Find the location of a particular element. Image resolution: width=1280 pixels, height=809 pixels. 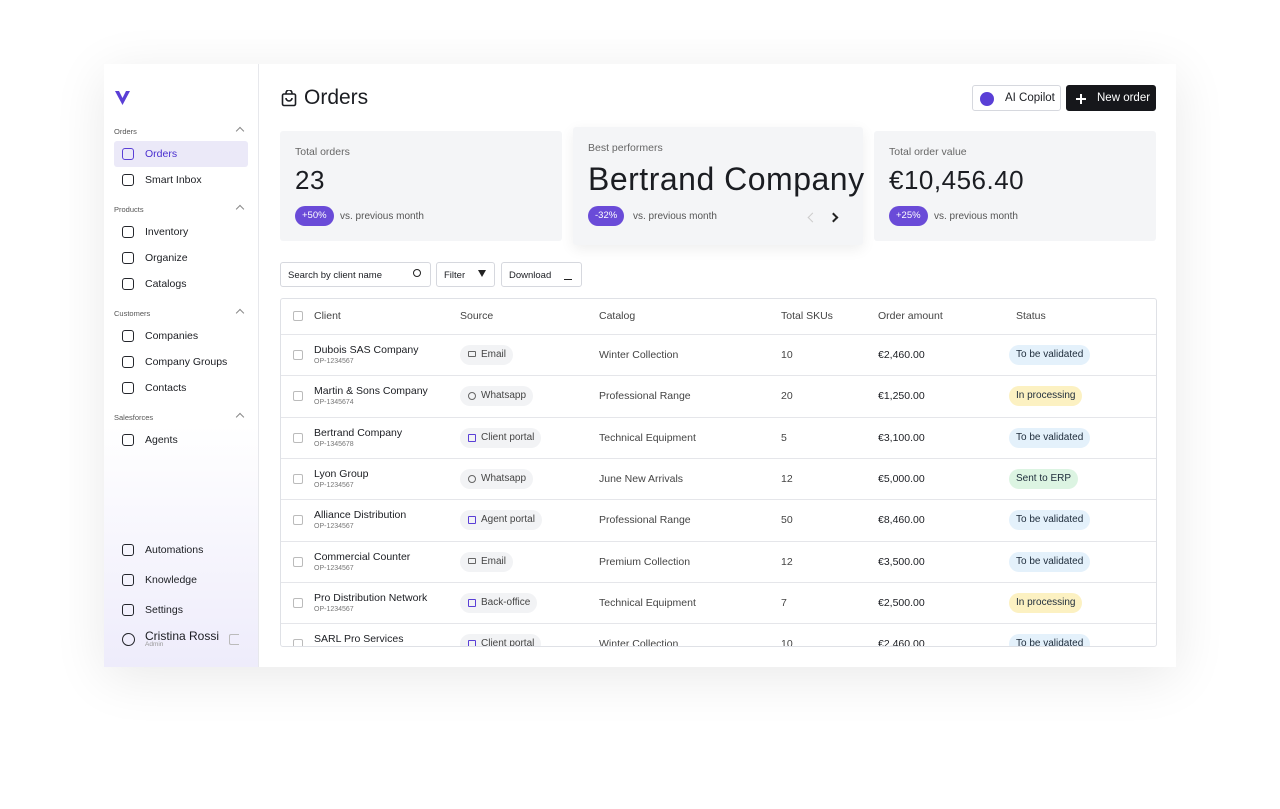

column-header: Client is located at coordinates (327, 316).